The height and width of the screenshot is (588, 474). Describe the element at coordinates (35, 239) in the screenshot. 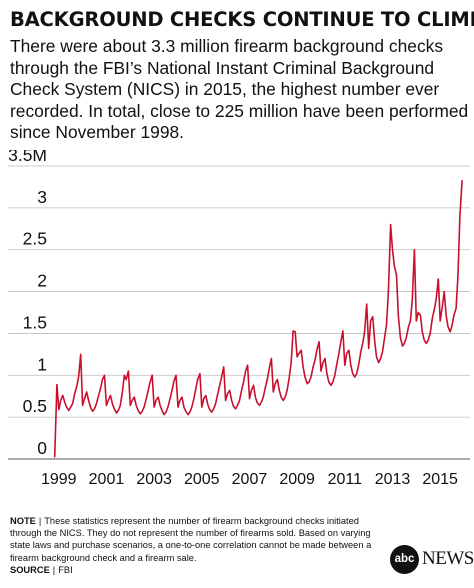

I see `y-tick-label: 2.5` at that location.